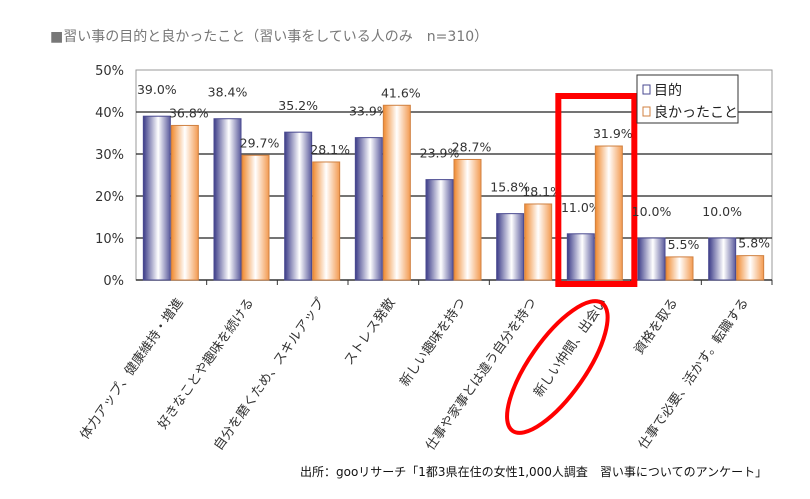 The image size is (810, 499). What do you see at coordinates (401, 92) in the screenshot?
I see `data-label: 41.6%` at bounding box center [401, 92].